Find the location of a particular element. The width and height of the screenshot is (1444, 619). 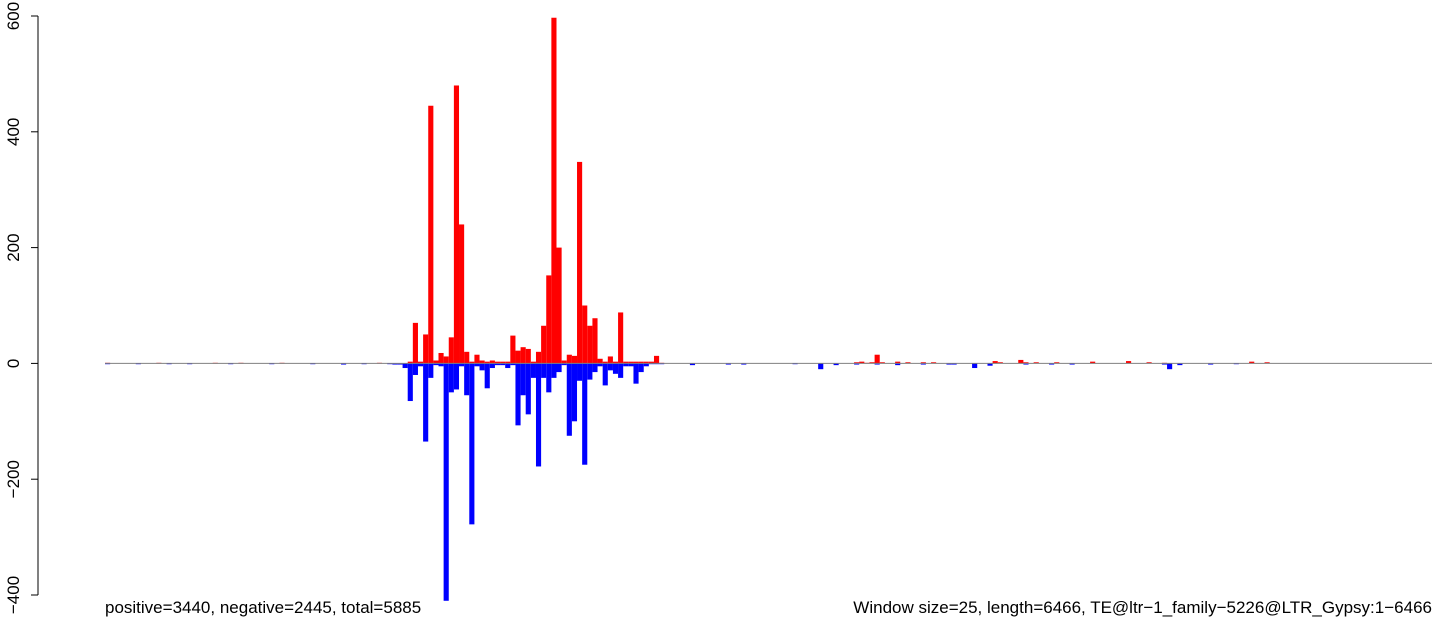

y-tick-label: 200 is located at coordinates (13, 247).